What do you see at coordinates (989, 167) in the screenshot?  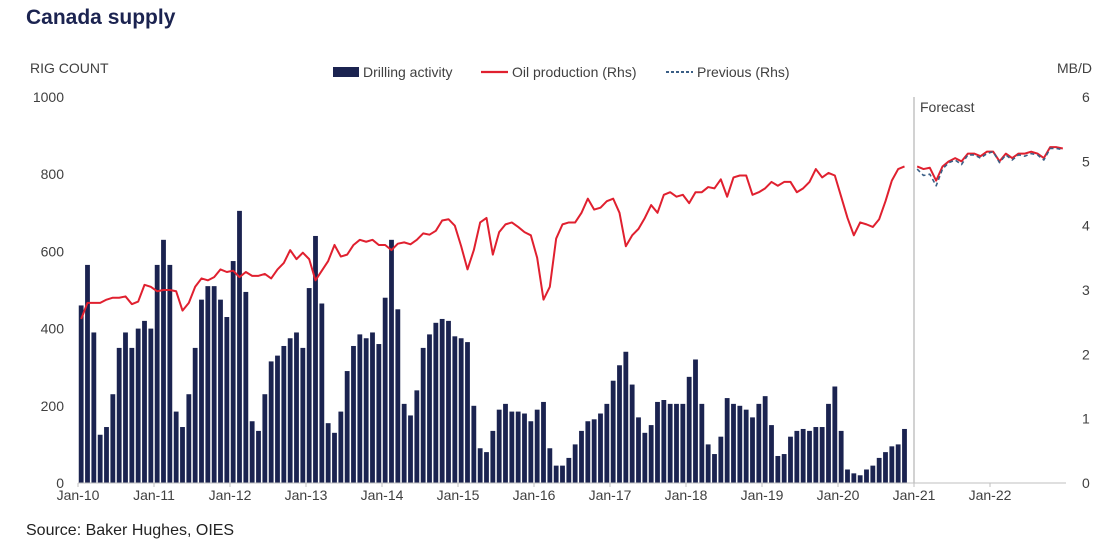 I see `previous-line` at bounding box center [989, 167].